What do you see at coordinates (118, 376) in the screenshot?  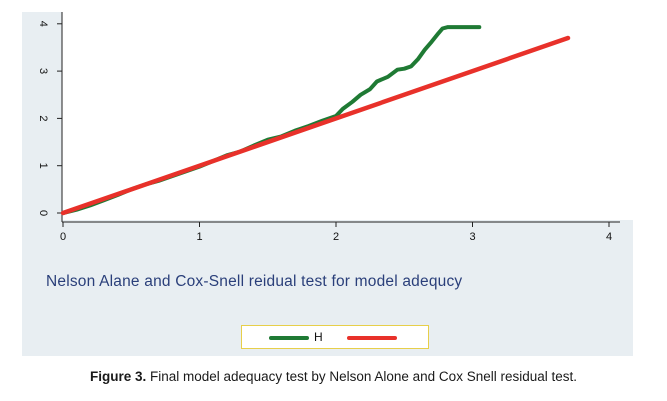 I see `caption-label: Figure 3.` at bounding box center [118, 376].